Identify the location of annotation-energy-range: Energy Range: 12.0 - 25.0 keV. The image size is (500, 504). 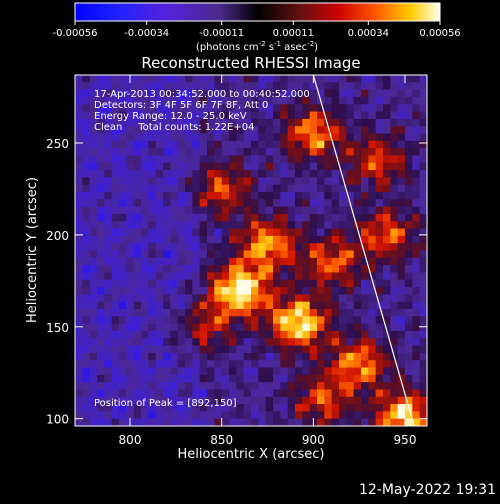
(170, 116).